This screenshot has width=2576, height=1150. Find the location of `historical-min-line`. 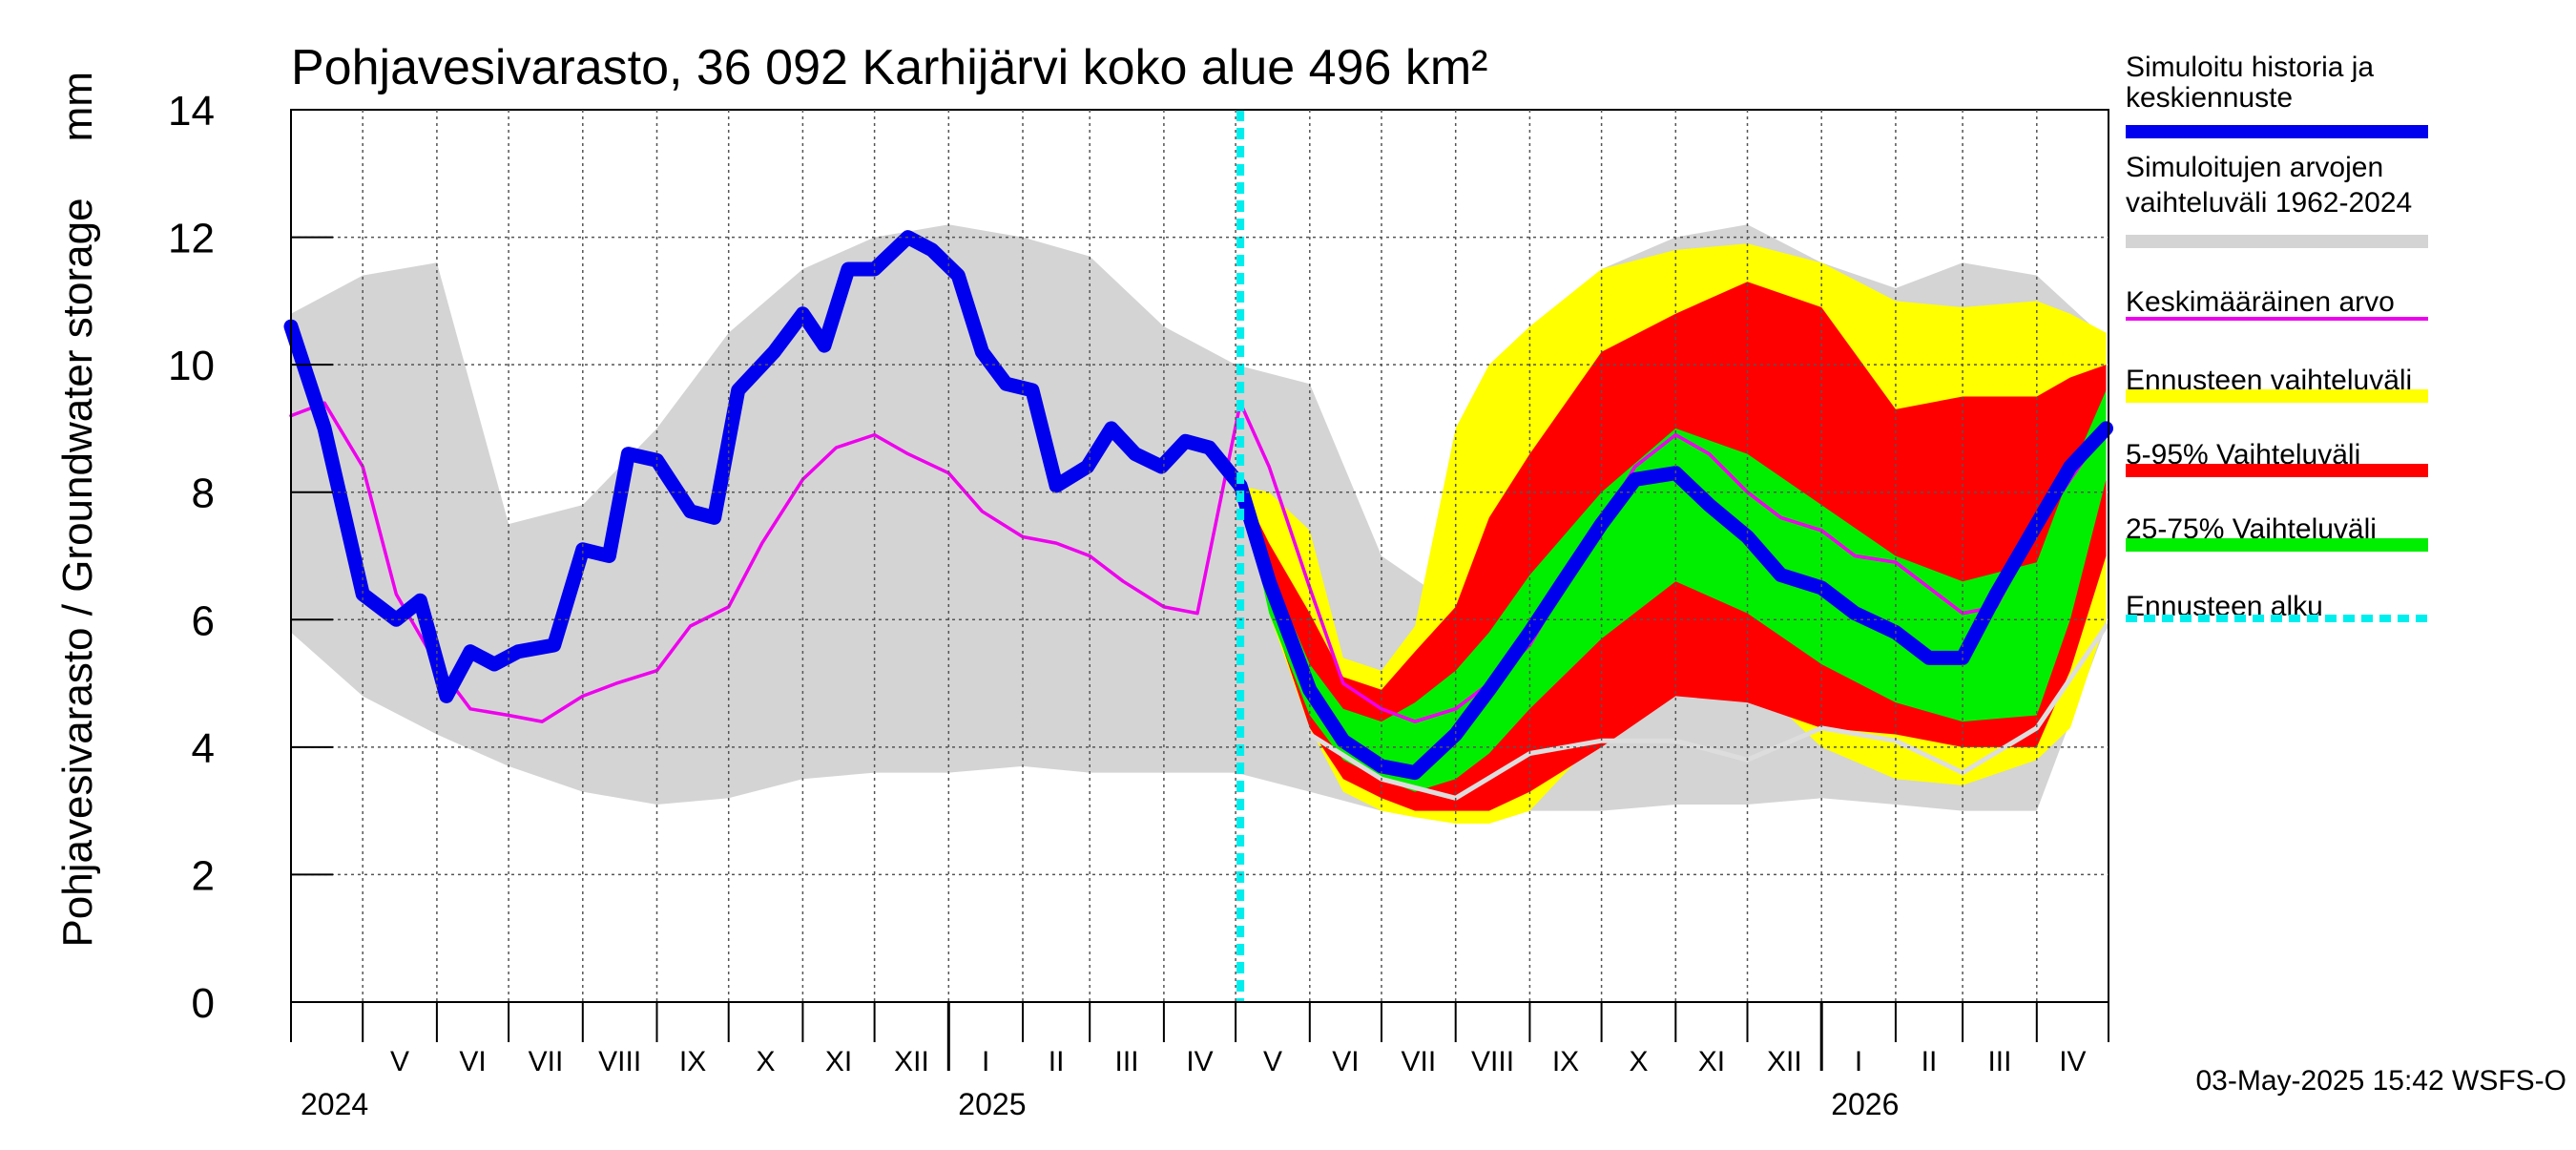

historical-min-line is located at coordinates (1708, 712).